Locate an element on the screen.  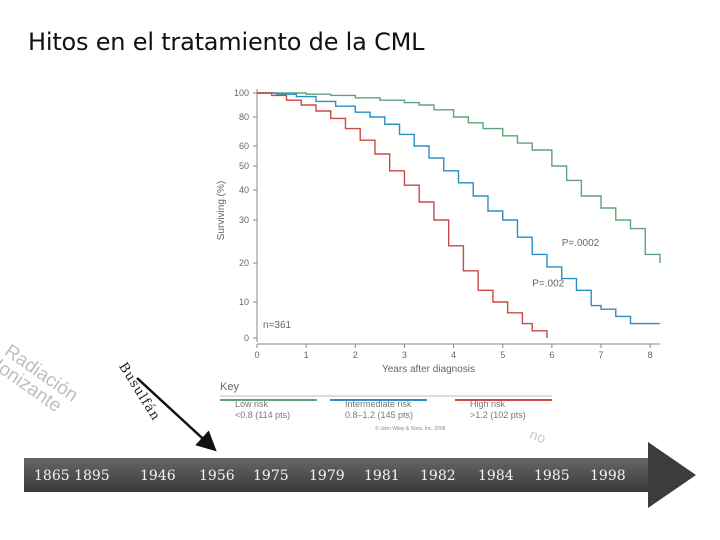
timeline-year: 1982 is located at coordinates (438, 476).